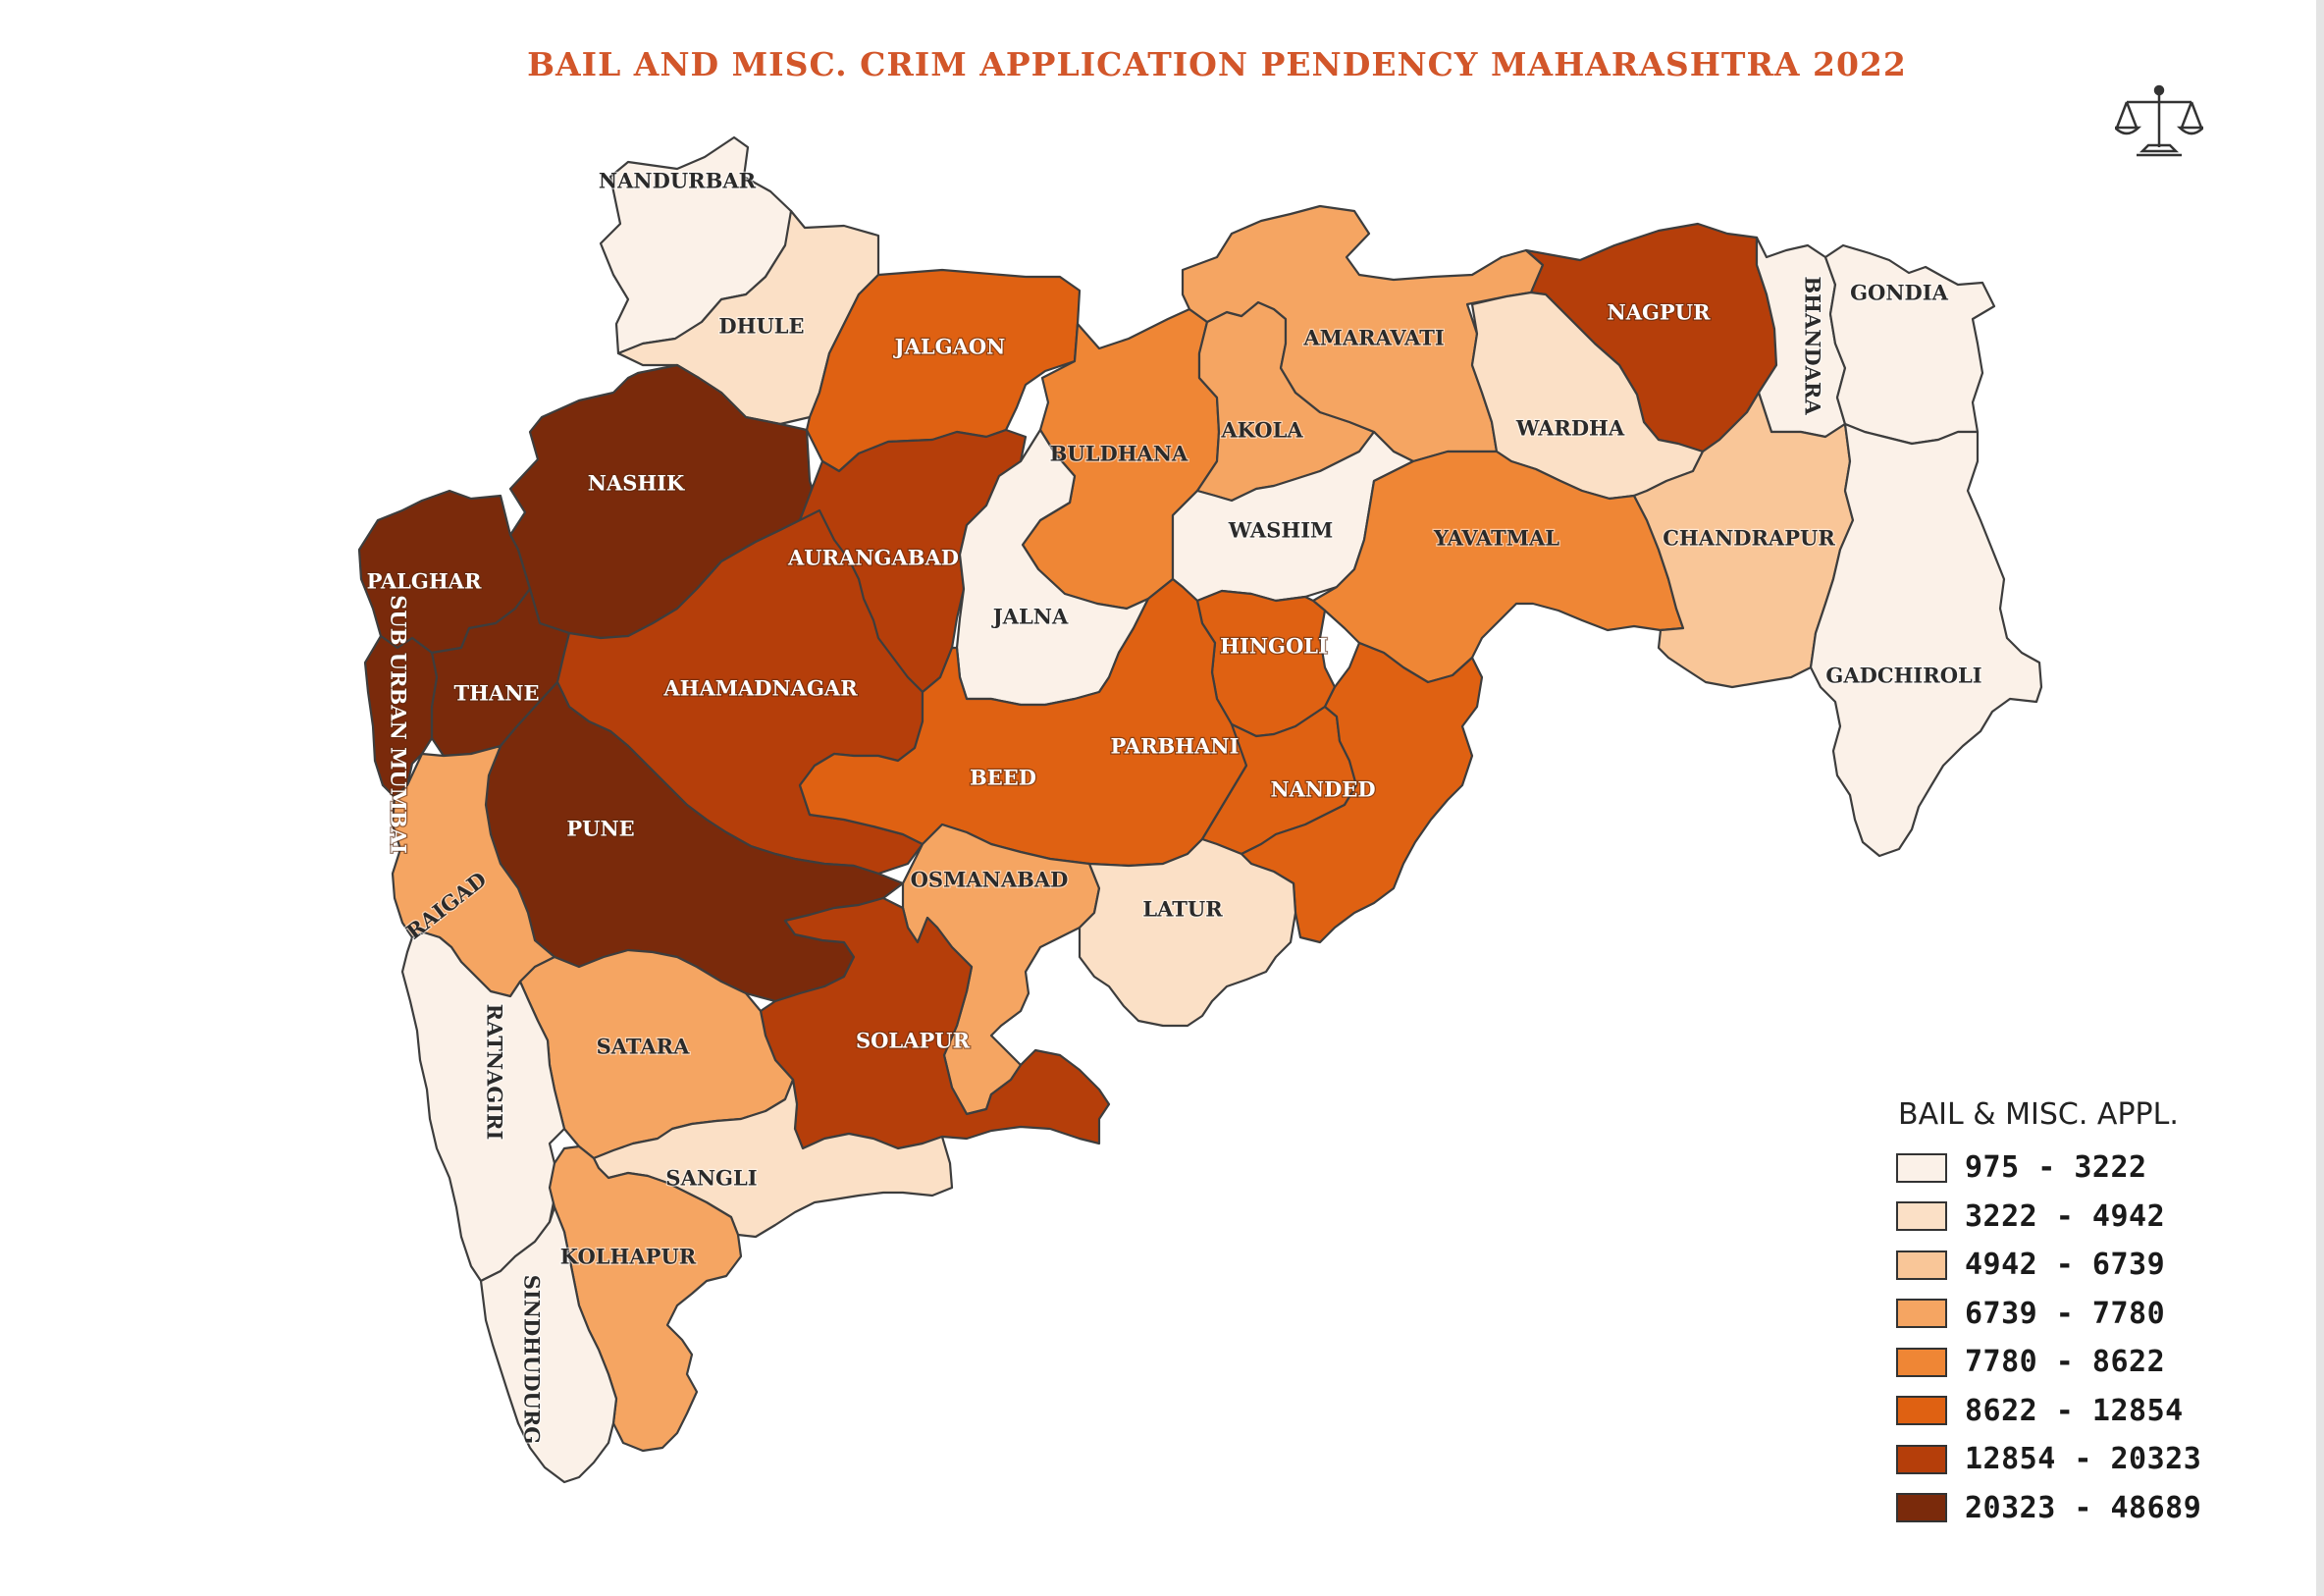 The image size is (2324, 1596). What do you see at coordinates (425, 581) in the screenshot?
I see `district-label-palghar: PALGHAR` at bounding box center [425, 581].